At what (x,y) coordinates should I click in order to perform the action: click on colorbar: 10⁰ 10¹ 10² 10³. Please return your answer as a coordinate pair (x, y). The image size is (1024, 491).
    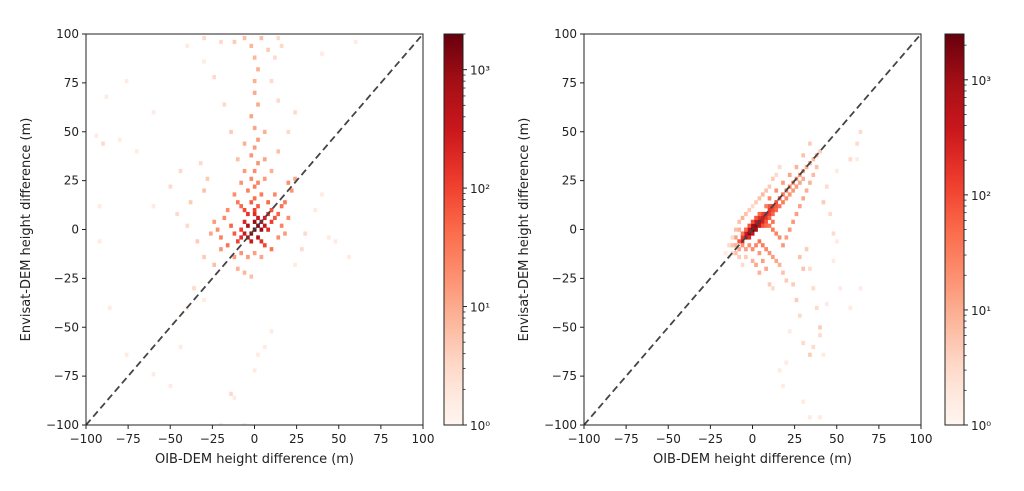
    Looking at the image, I should click on (967, 233).